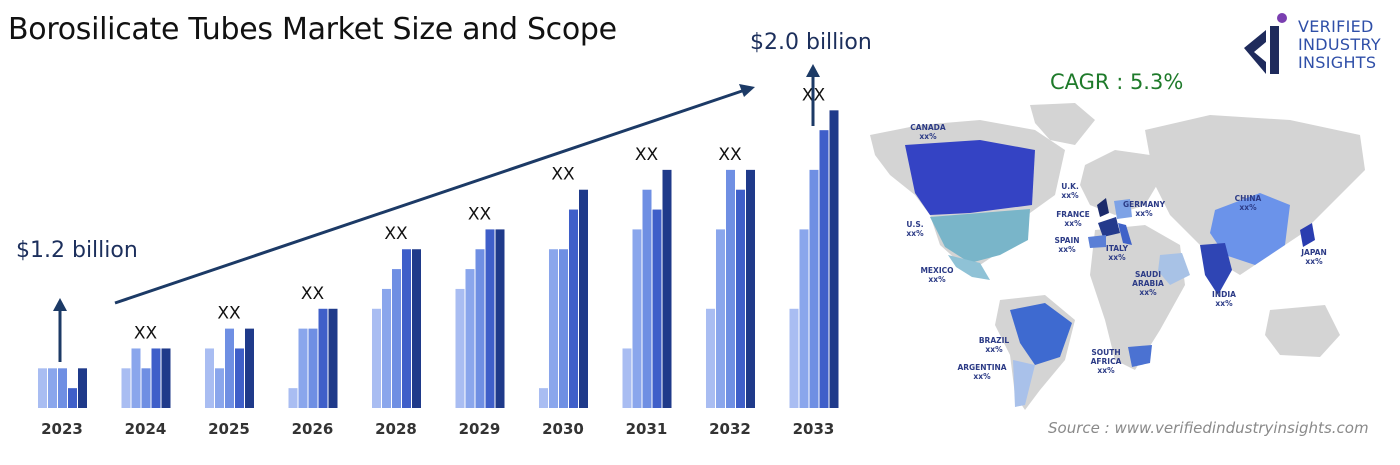  Describe the element at coordinates (313, 429) in the screenshot. I see `x-tick-label-2026: 2026` at that location.